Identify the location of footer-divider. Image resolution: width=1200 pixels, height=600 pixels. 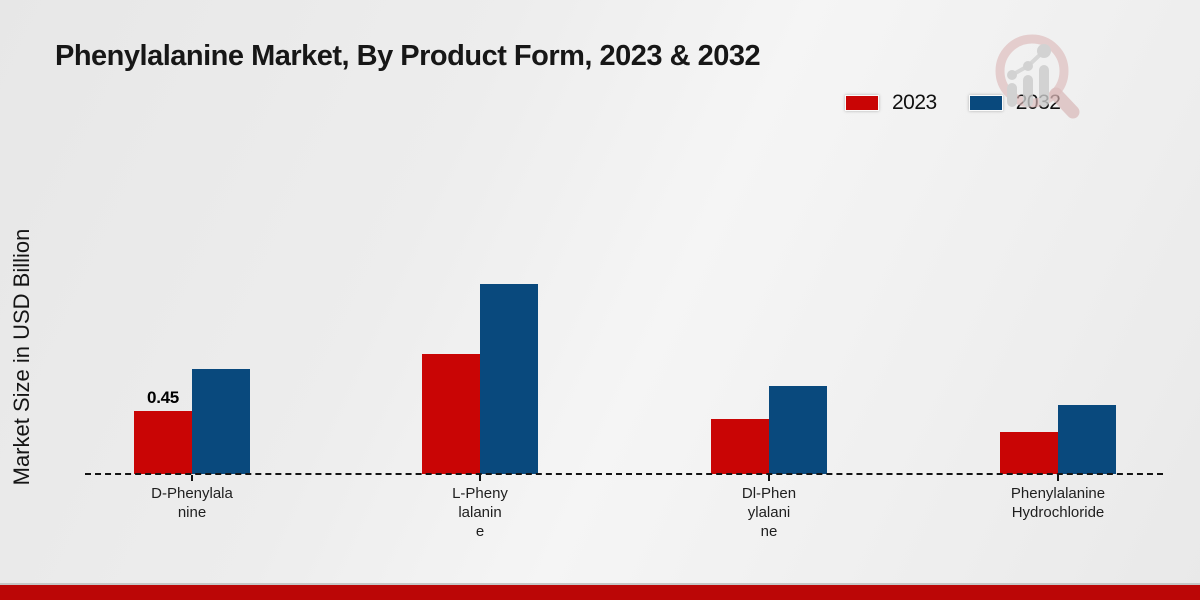
(600, 584).